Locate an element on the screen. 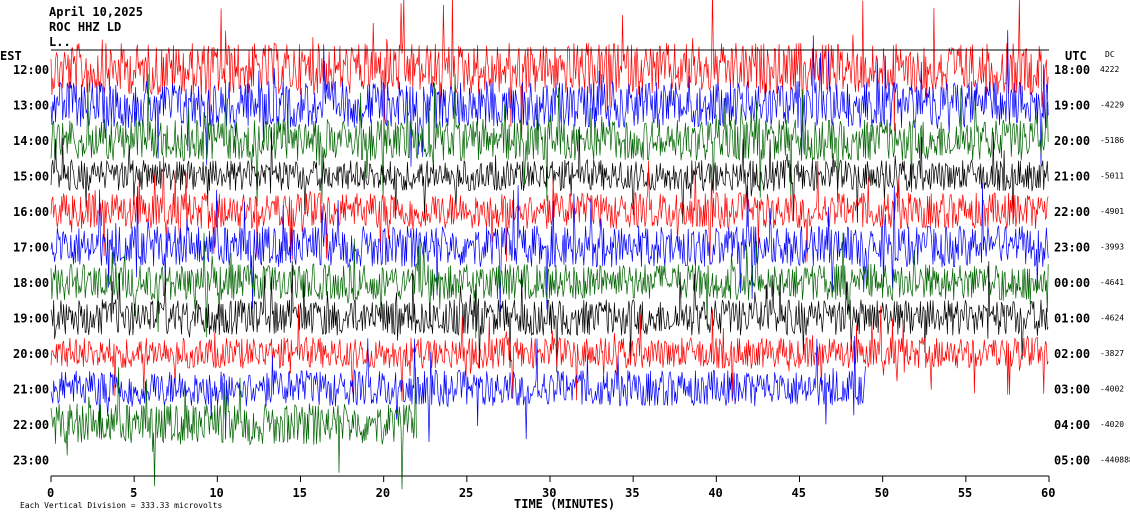 This screenshot has height=519, width=1130. date-label: April 10,2025 is located at coordinates (96, 12).